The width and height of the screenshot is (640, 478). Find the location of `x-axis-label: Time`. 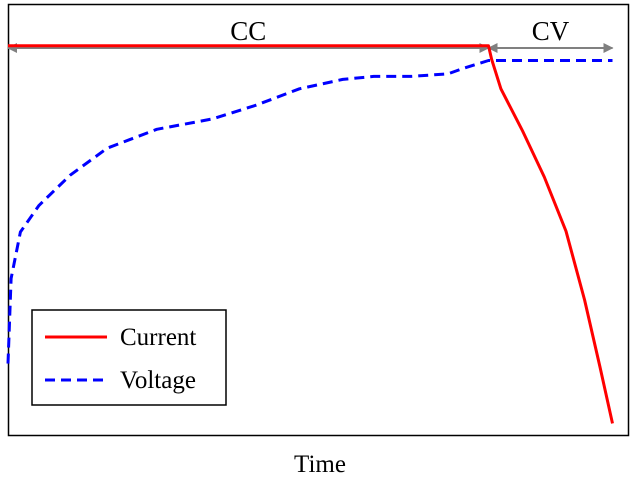

x-axis-label: Time is located at coordinates (320, 464).